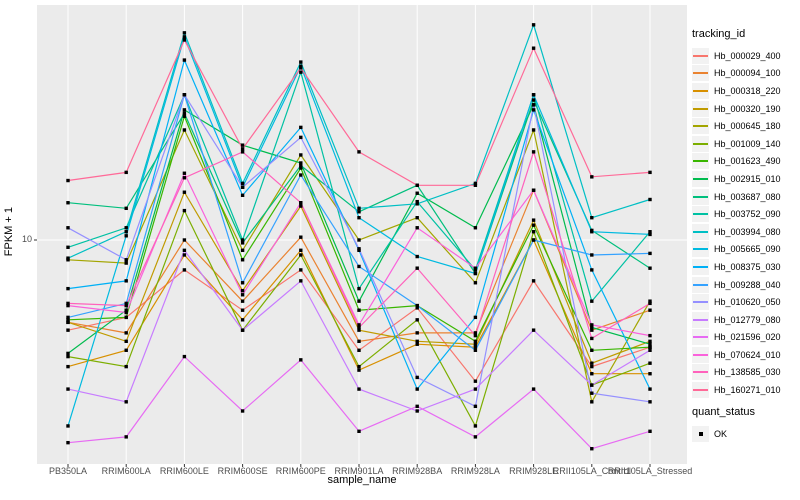  Describe the element at coordinates (723, 411) in the screenshot. I see `quant-status-title: quant_status` at that location.